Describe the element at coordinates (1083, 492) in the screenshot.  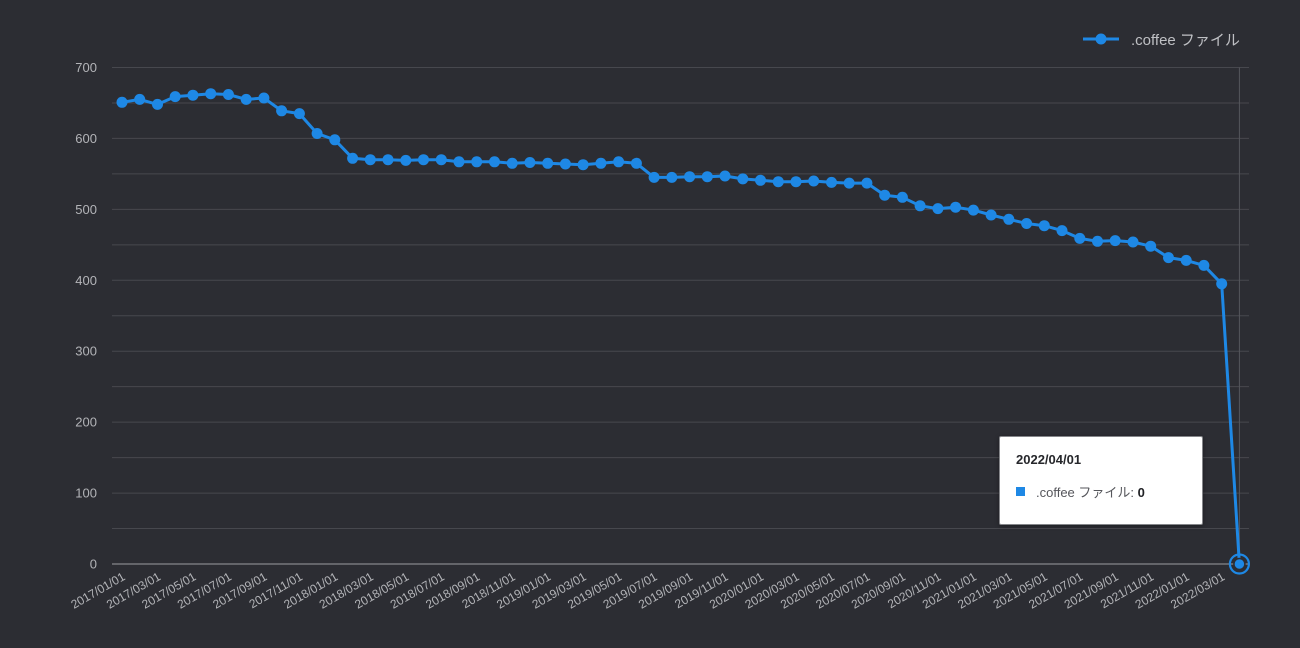
I see `tooltip-series-name: .coffee ファイル` at that location.